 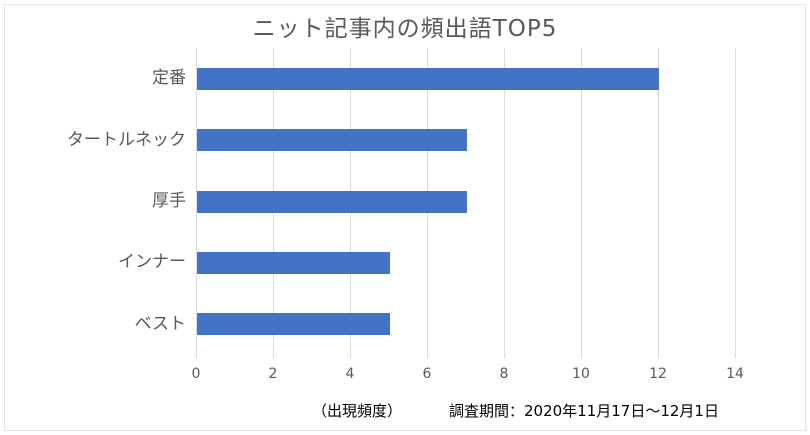 What do you see at coordinates (427, 374) in the screenshot?
I see `x-axis-tick-label: 6` at bounding box center [427, 374].